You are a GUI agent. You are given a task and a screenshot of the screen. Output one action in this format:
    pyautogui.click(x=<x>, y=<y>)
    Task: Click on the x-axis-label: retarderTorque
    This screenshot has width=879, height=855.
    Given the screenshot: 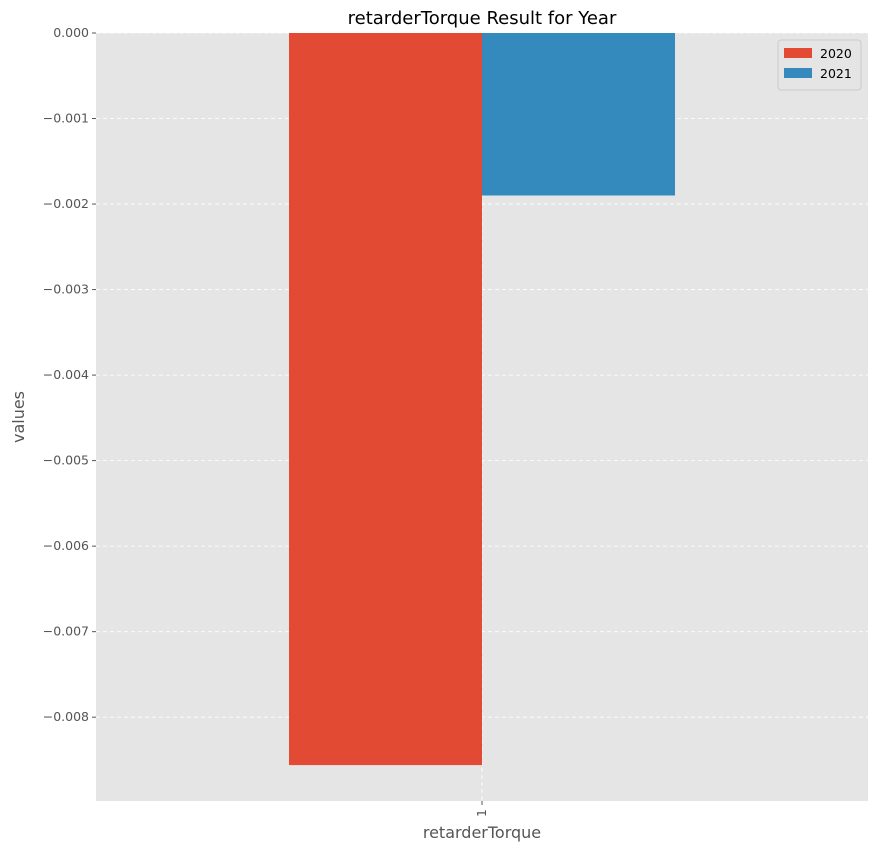 What is the action you would take?
    pyautogui.click(x=482, y=832)
    